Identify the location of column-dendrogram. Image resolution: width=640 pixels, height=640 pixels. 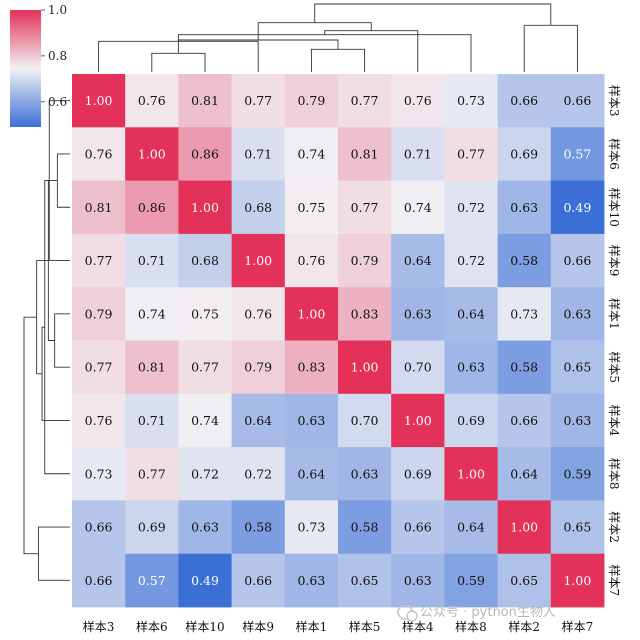
(338, 37).